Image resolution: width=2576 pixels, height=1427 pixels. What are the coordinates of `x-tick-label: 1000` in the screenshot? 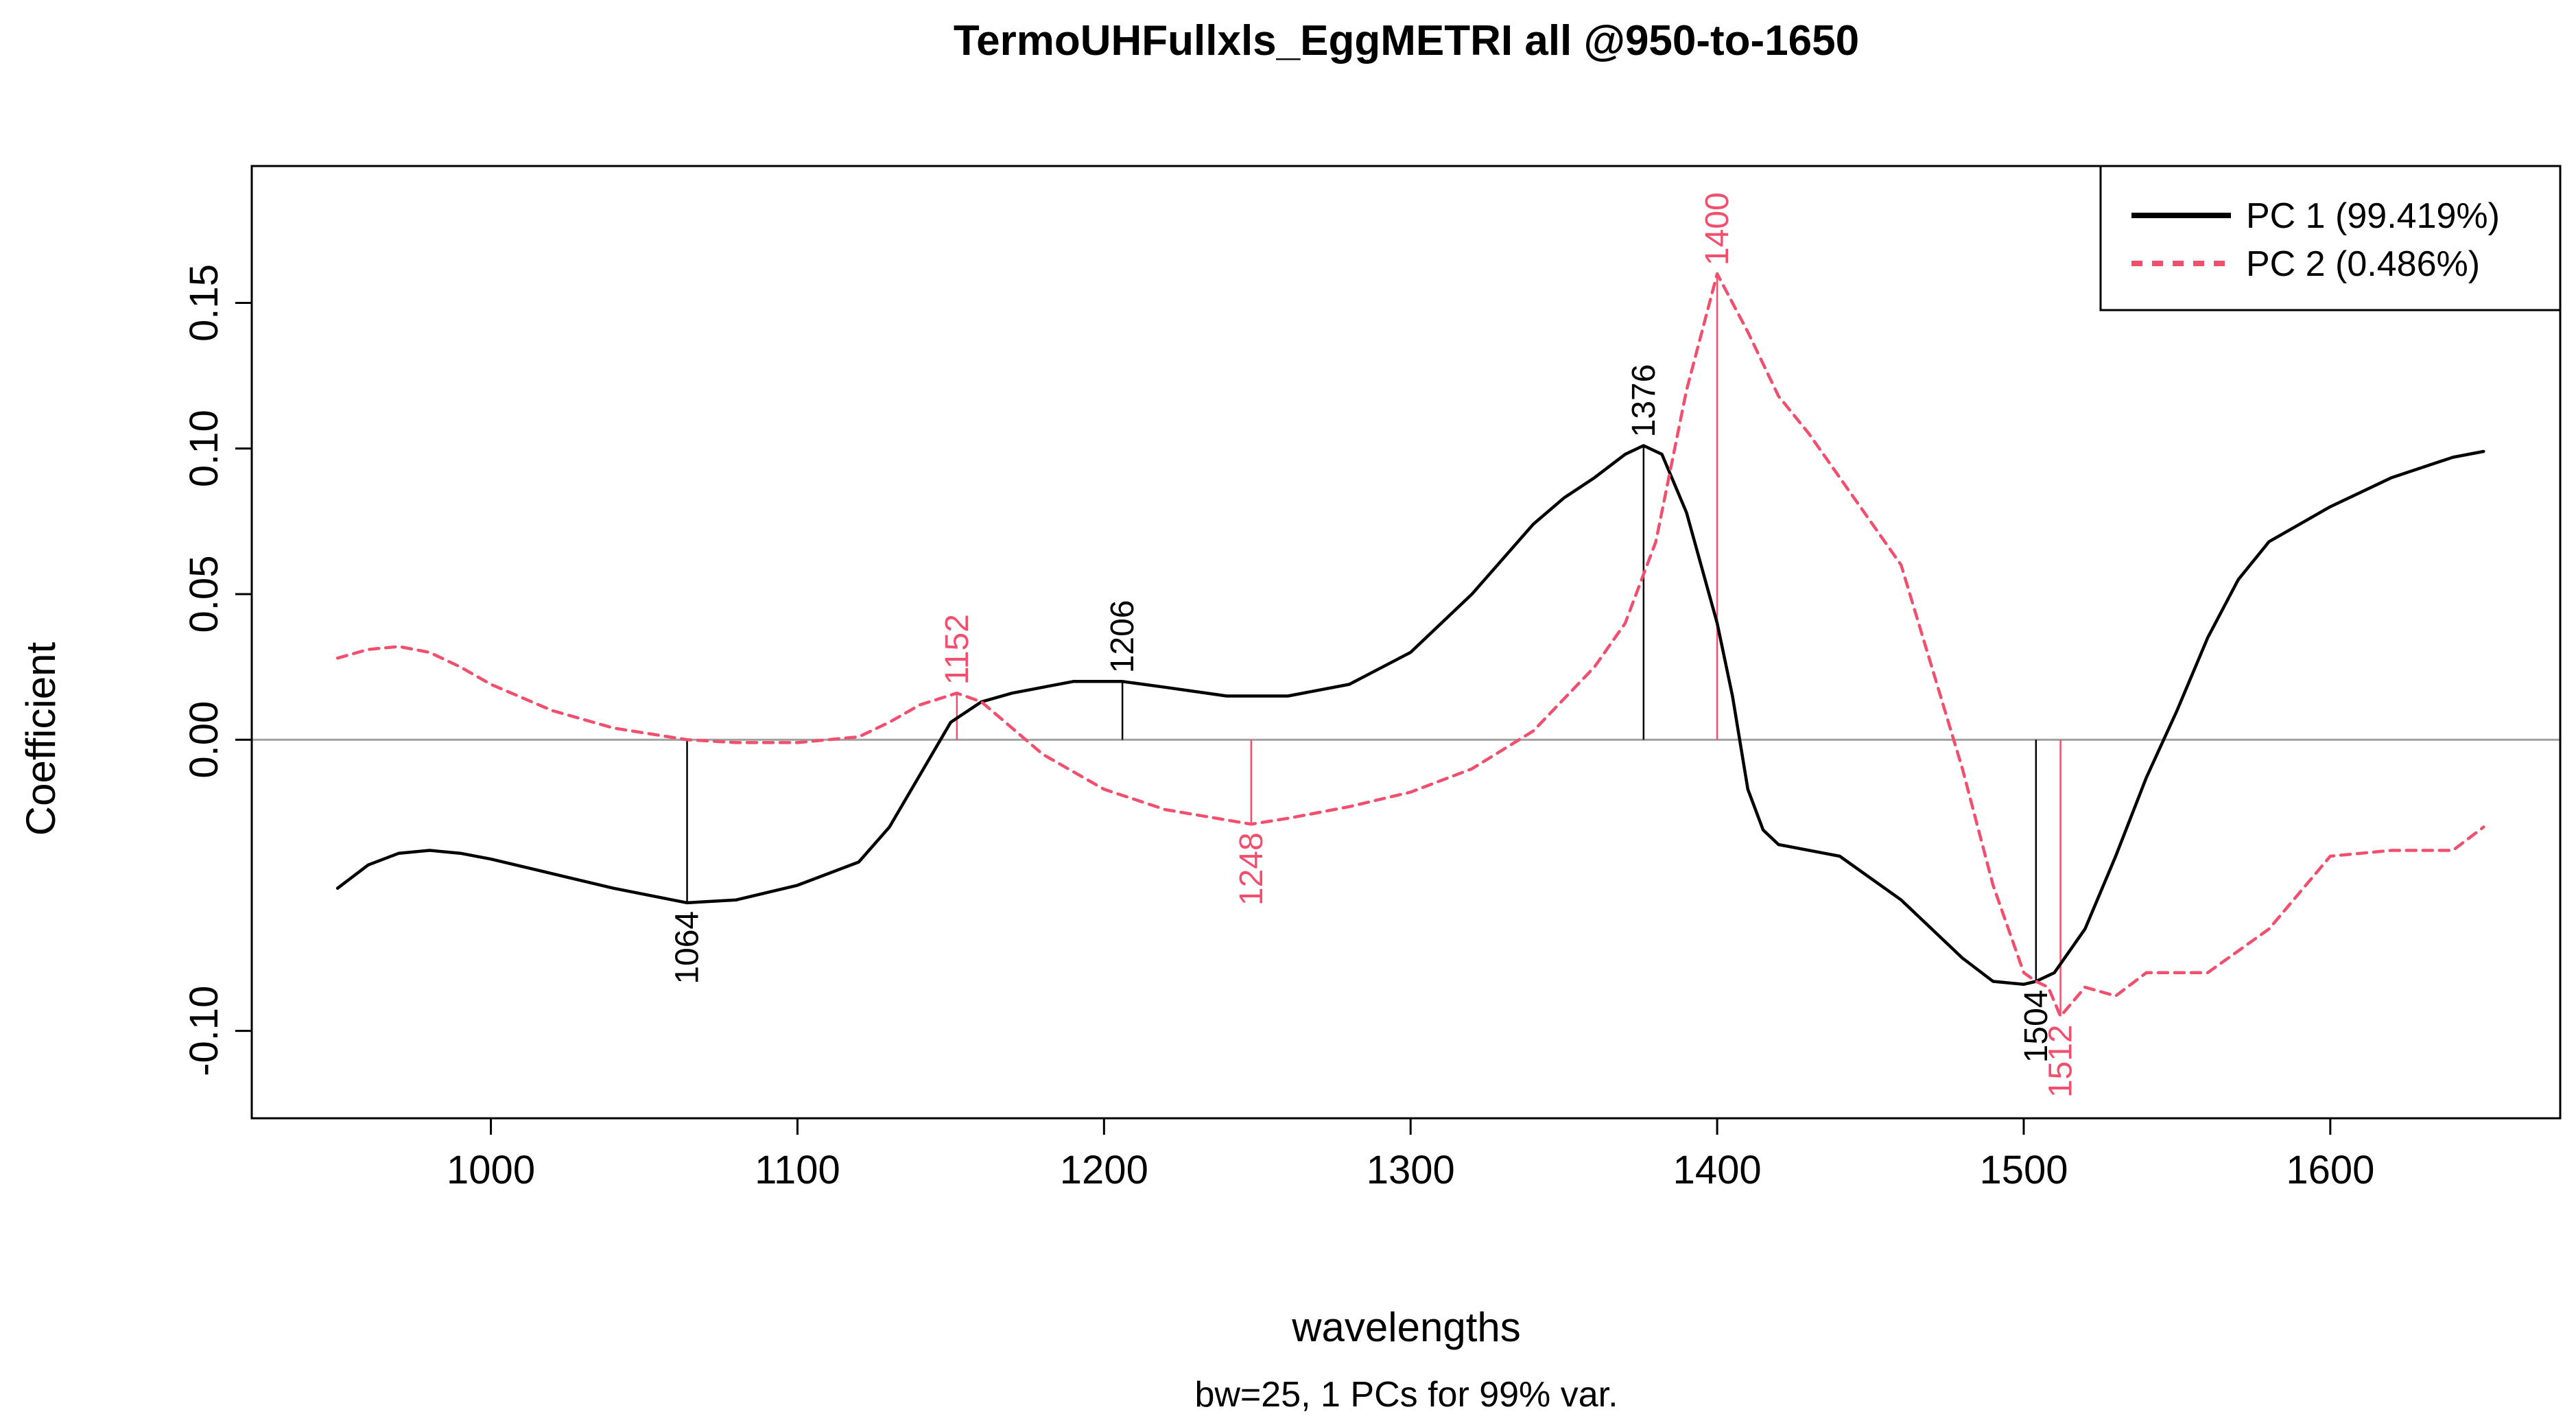 It's located at (491, 1170).